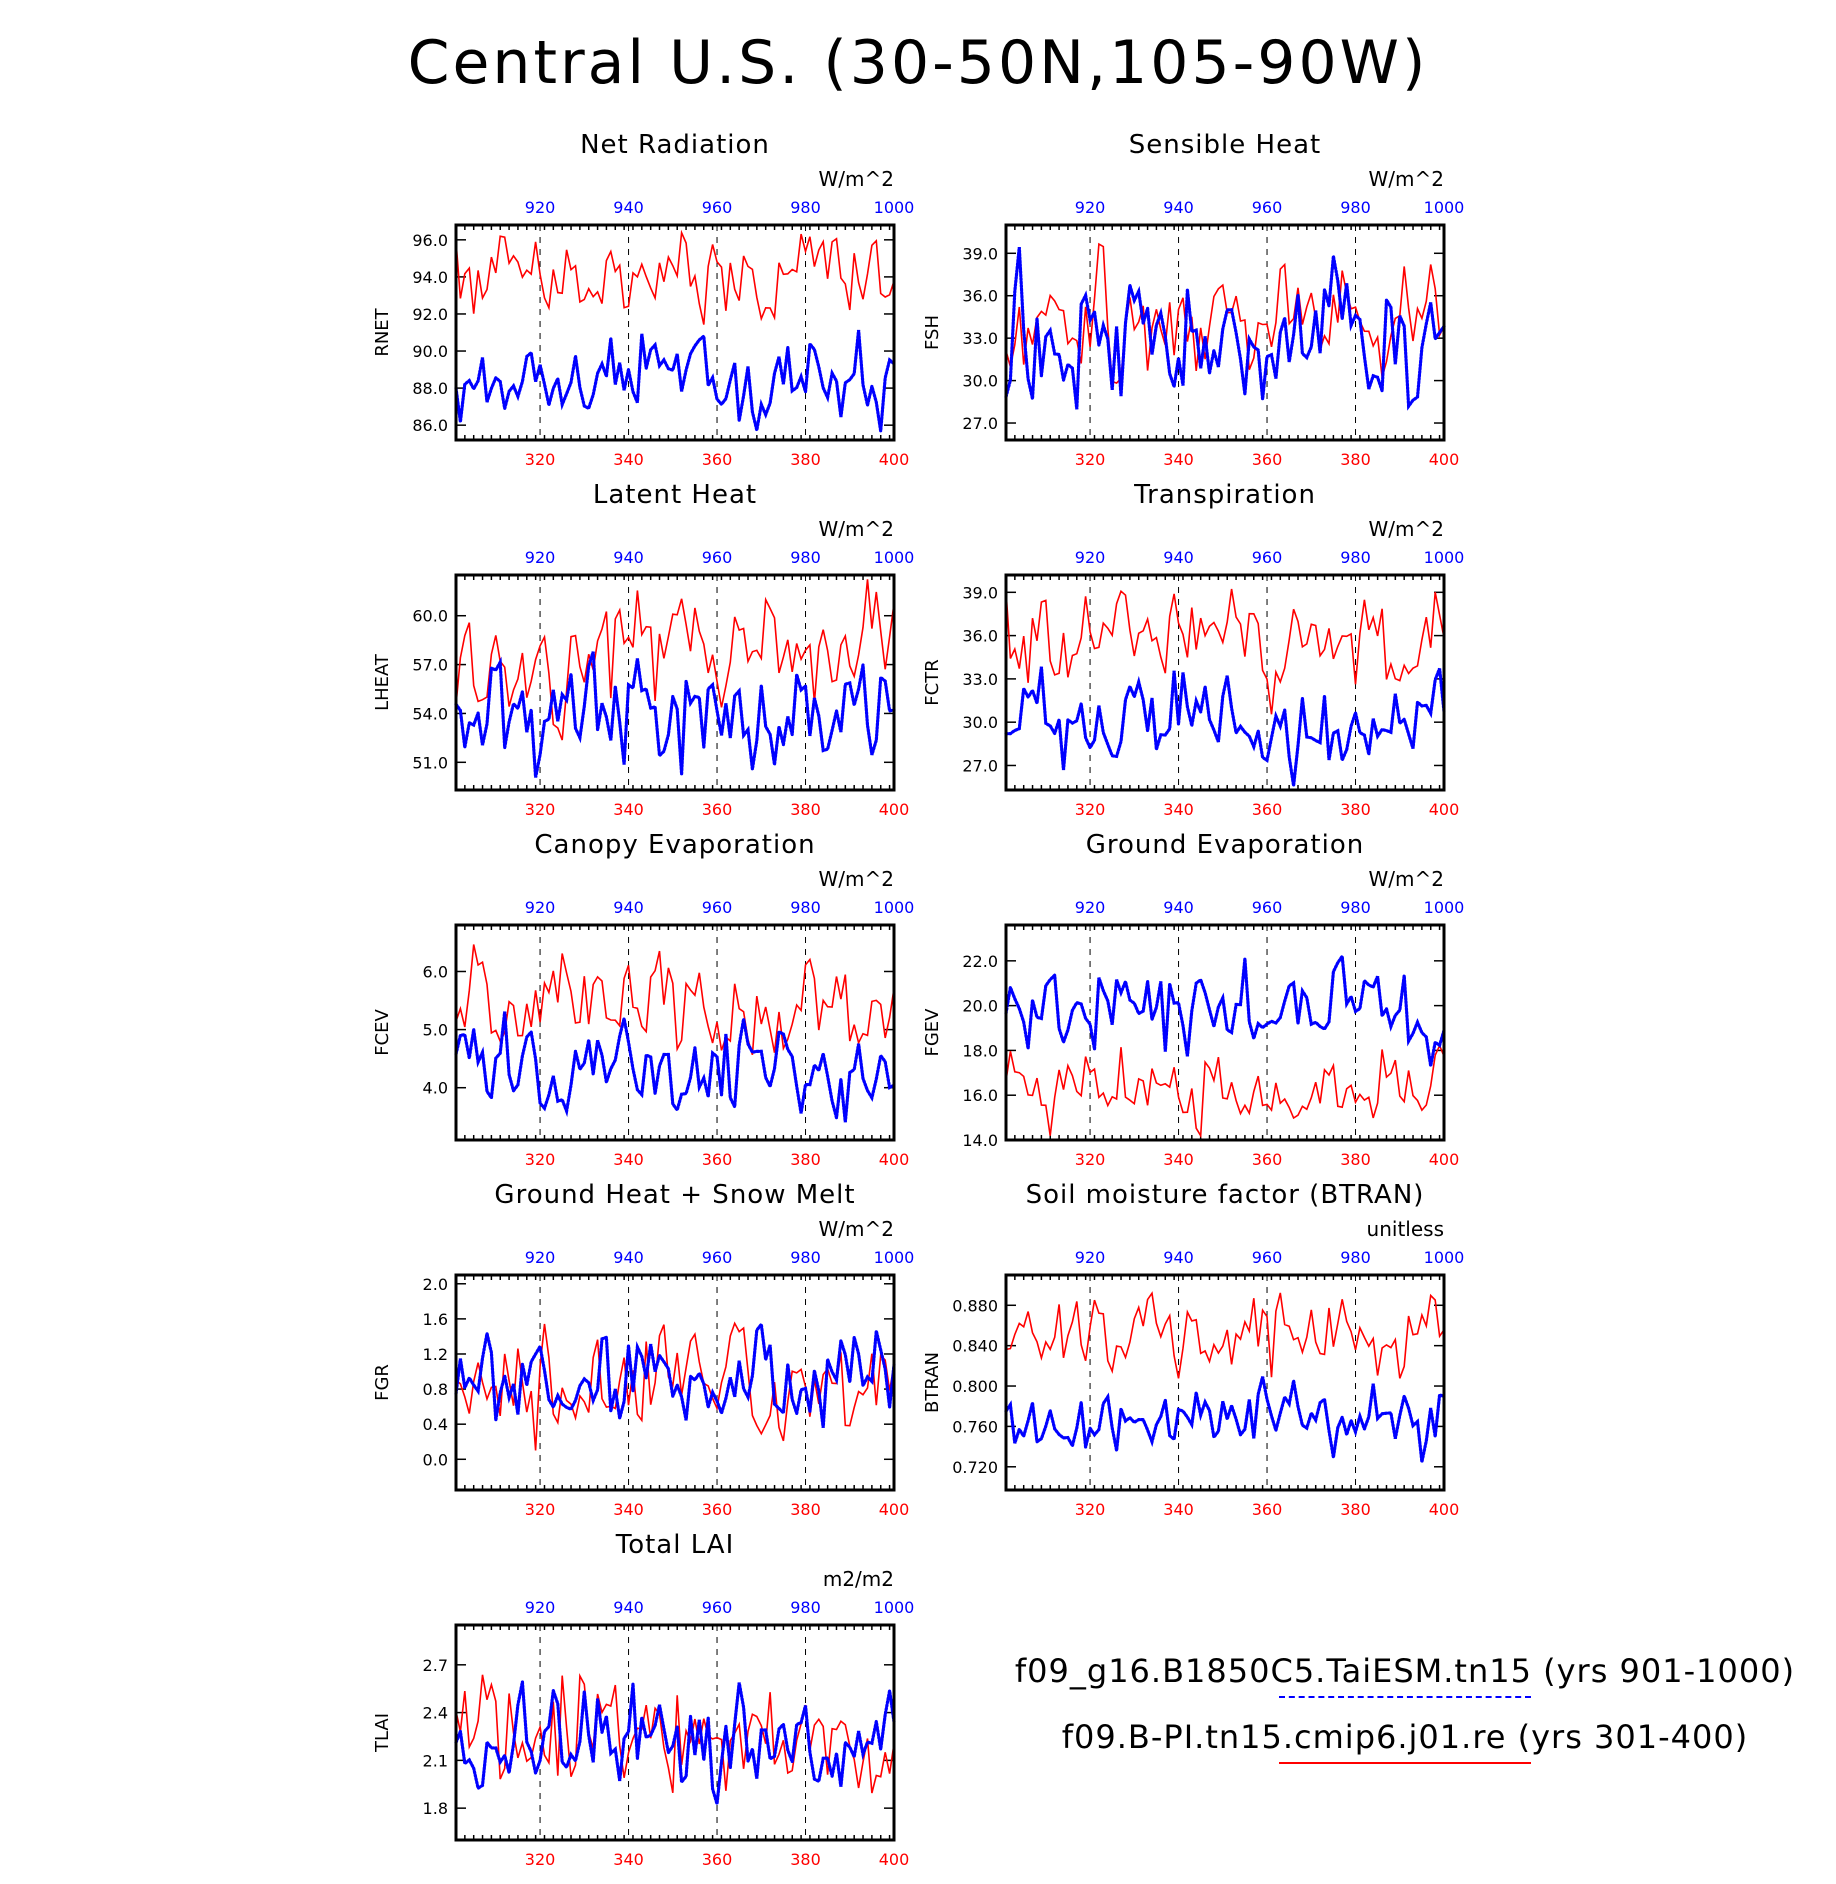 Image resolution: width=1836 pixels, height=1884 pixels. I want to click on y-axis-label: FSH, so click(932, 332).